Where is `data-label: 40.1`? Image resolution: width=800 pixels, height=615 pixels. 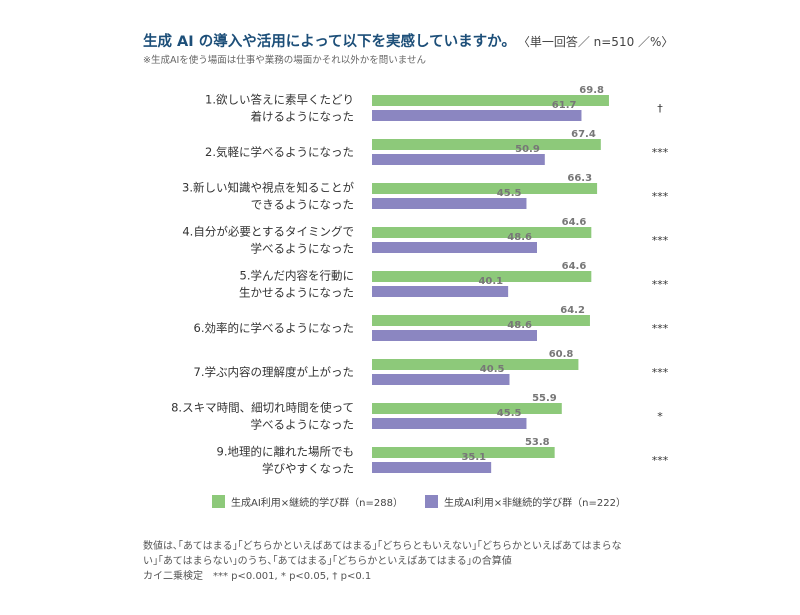 data-label: 40.1 is located at coordinates (490, 281).